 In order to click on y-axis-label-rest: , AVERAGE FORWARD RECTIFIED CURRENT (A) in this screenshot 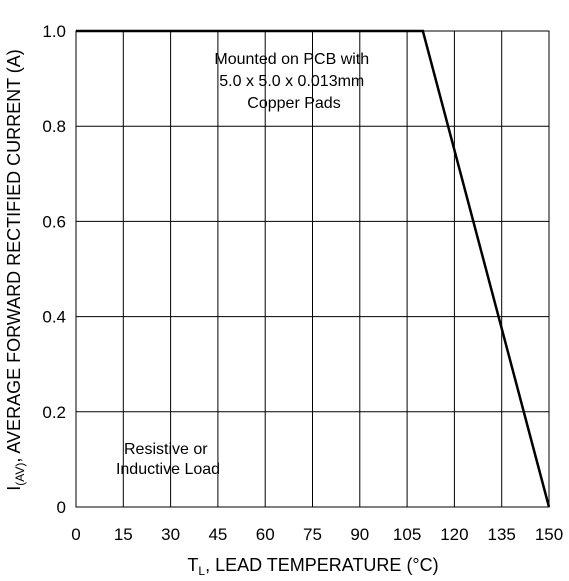, I will do `click(14, 255)`.